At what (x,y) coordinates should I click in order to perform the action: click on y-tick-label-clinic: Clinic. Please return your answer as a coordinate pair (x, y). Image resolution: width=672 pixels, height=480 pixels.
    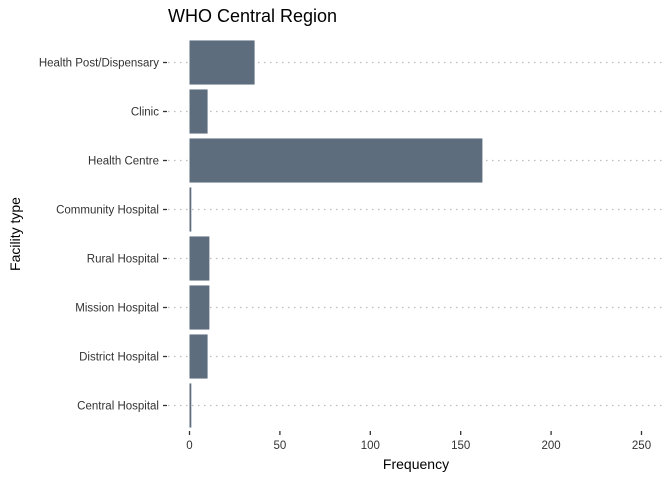
    Looking at the image, I should click on (145, 113).